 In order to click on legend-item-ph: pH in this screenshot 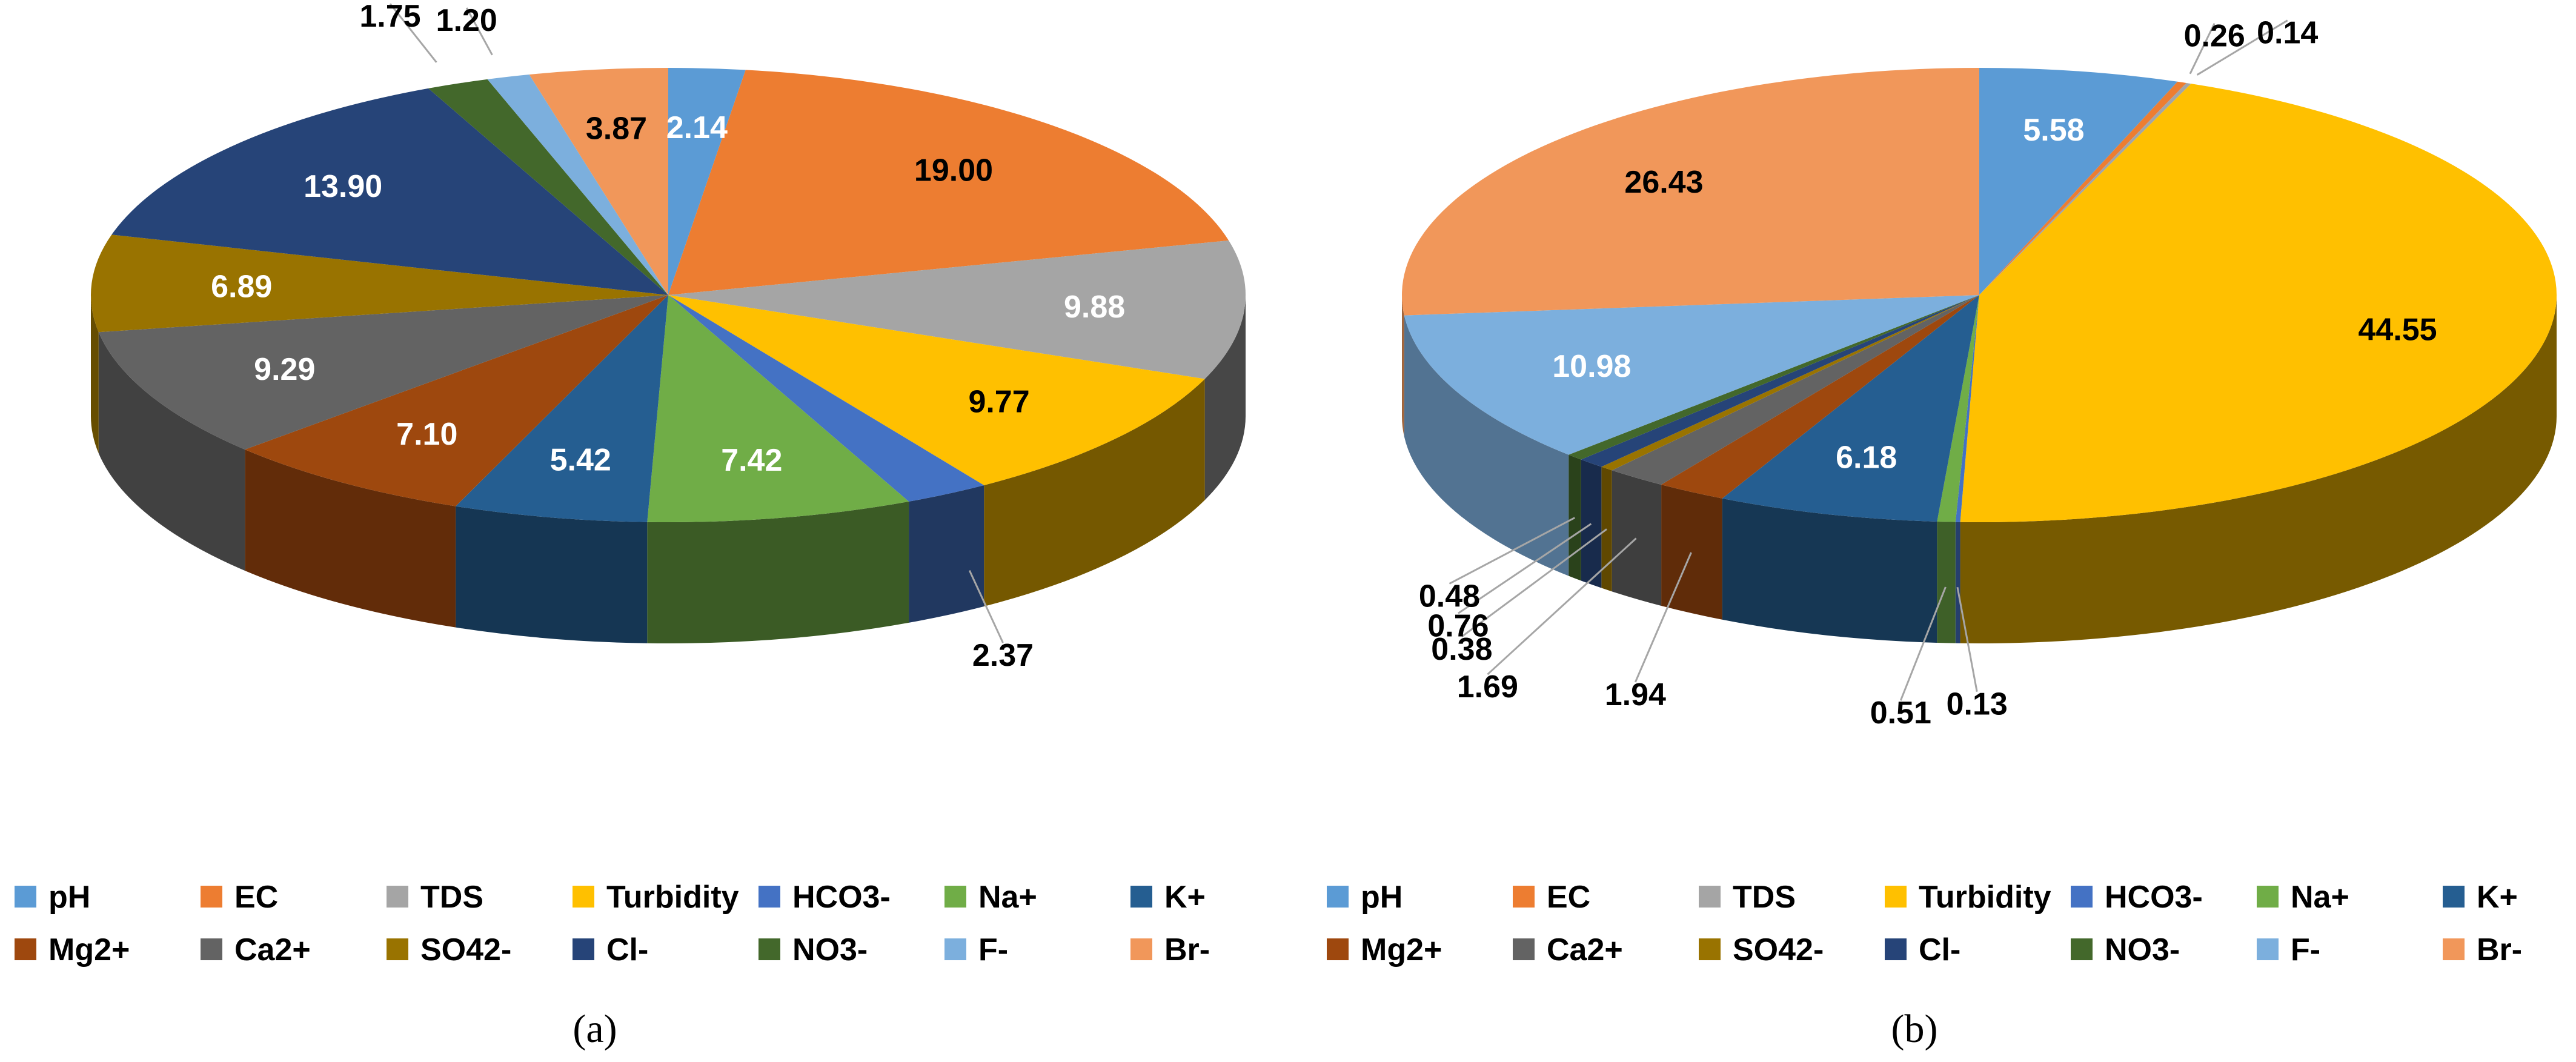, I will do `click(1365, 897)`.